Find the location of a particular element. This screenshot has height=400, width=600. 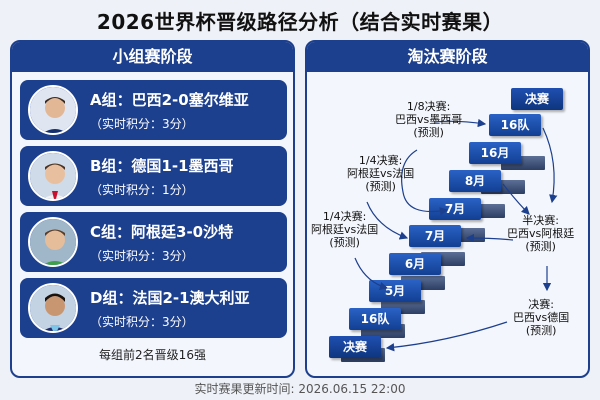

group-result: A组：巴西2-0塞尔维亚 is located at coordinates (169, 100).